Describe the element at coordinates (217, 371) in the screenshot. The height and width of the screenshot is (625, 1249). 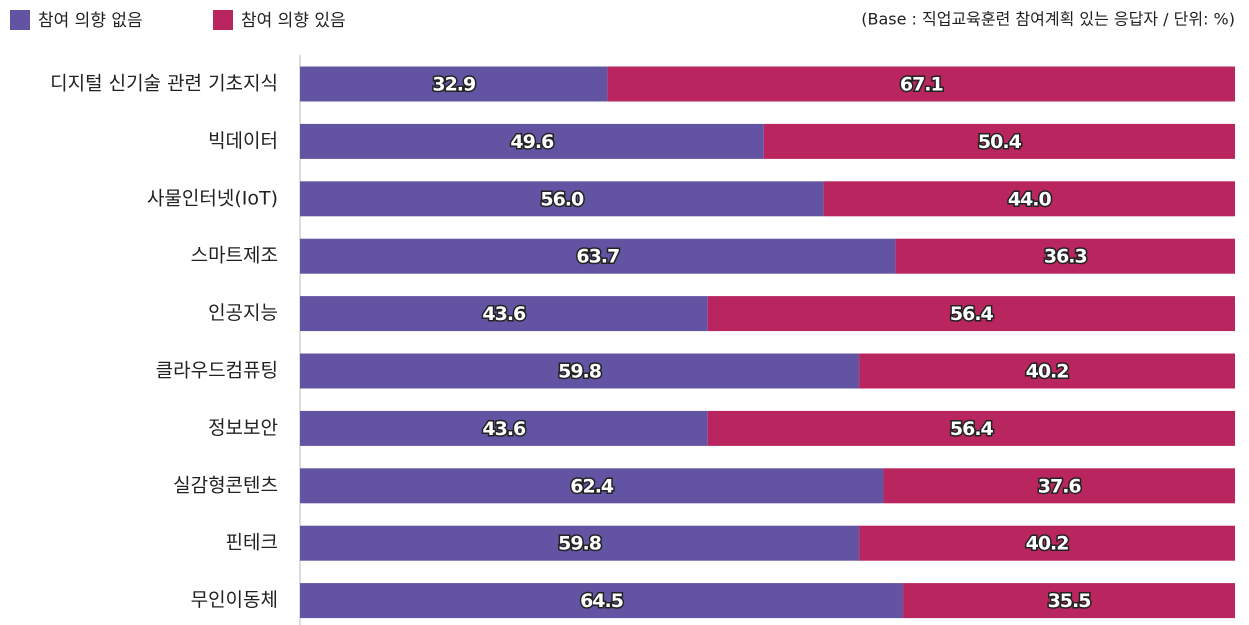
I see `category-label: 클라우드컴퓨팅` at that location.